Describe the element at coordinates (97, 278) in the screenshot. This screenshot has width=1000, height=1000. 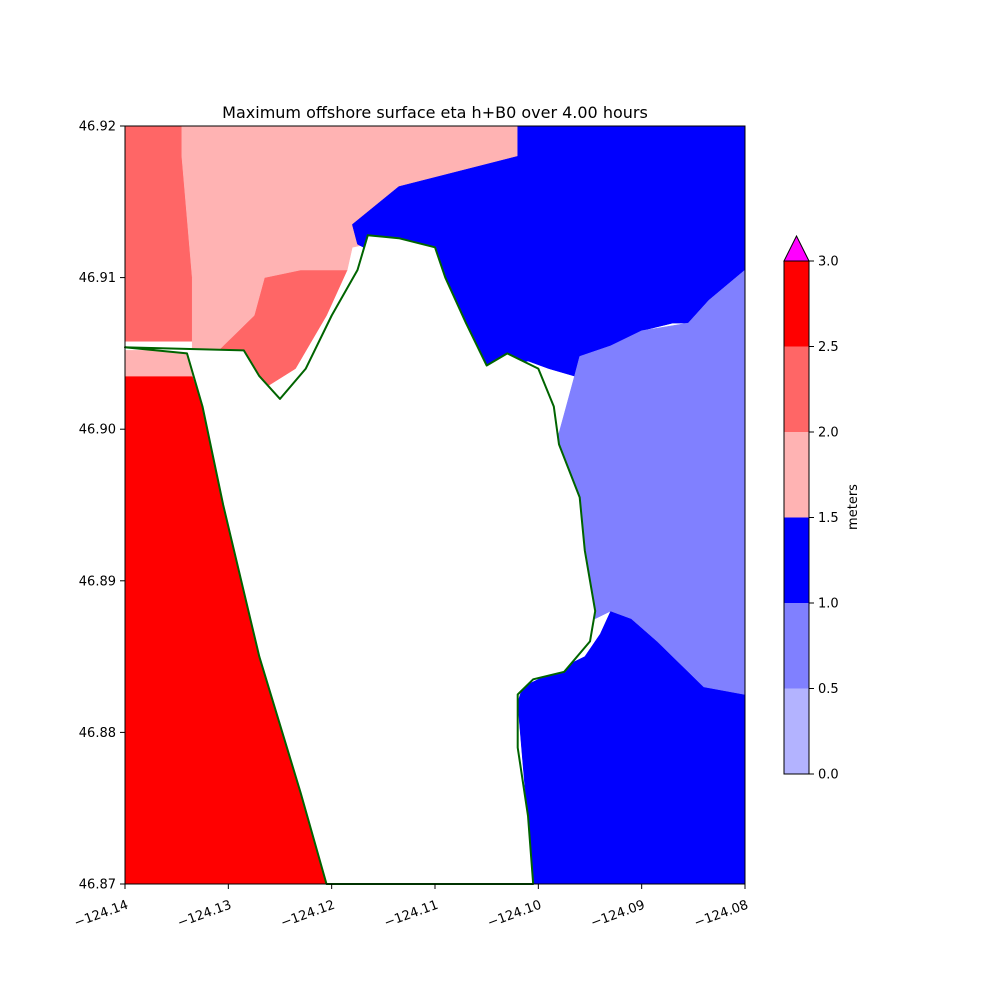
I see `y-tick-label: 46.91` at that location.